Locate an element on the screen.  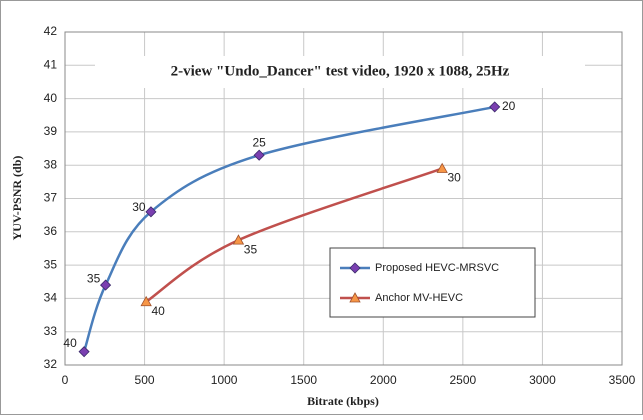
x-tick-label: 2500 is located at coordinates (463, 380).